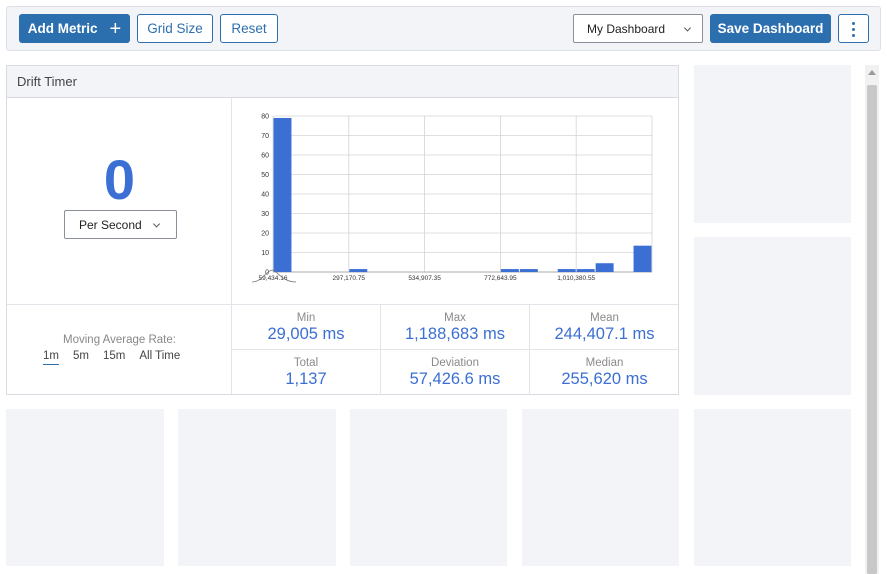 The image size is (887, 574). Describe the element at coordinates (455, 334) in the screenshot. I see `stat-value: 1,188,683 ms` at that location.